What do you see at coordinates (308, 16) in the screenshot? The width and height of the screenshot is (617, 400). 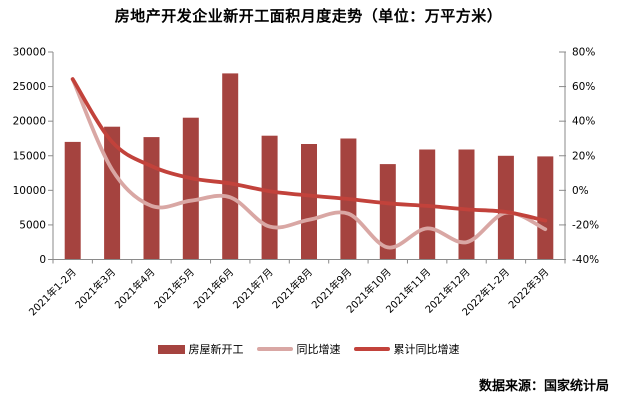 I see `chart-title: 房地产开发企业新开工面积月度走势（单位：万平方米）` at bounding box center [308, 16].